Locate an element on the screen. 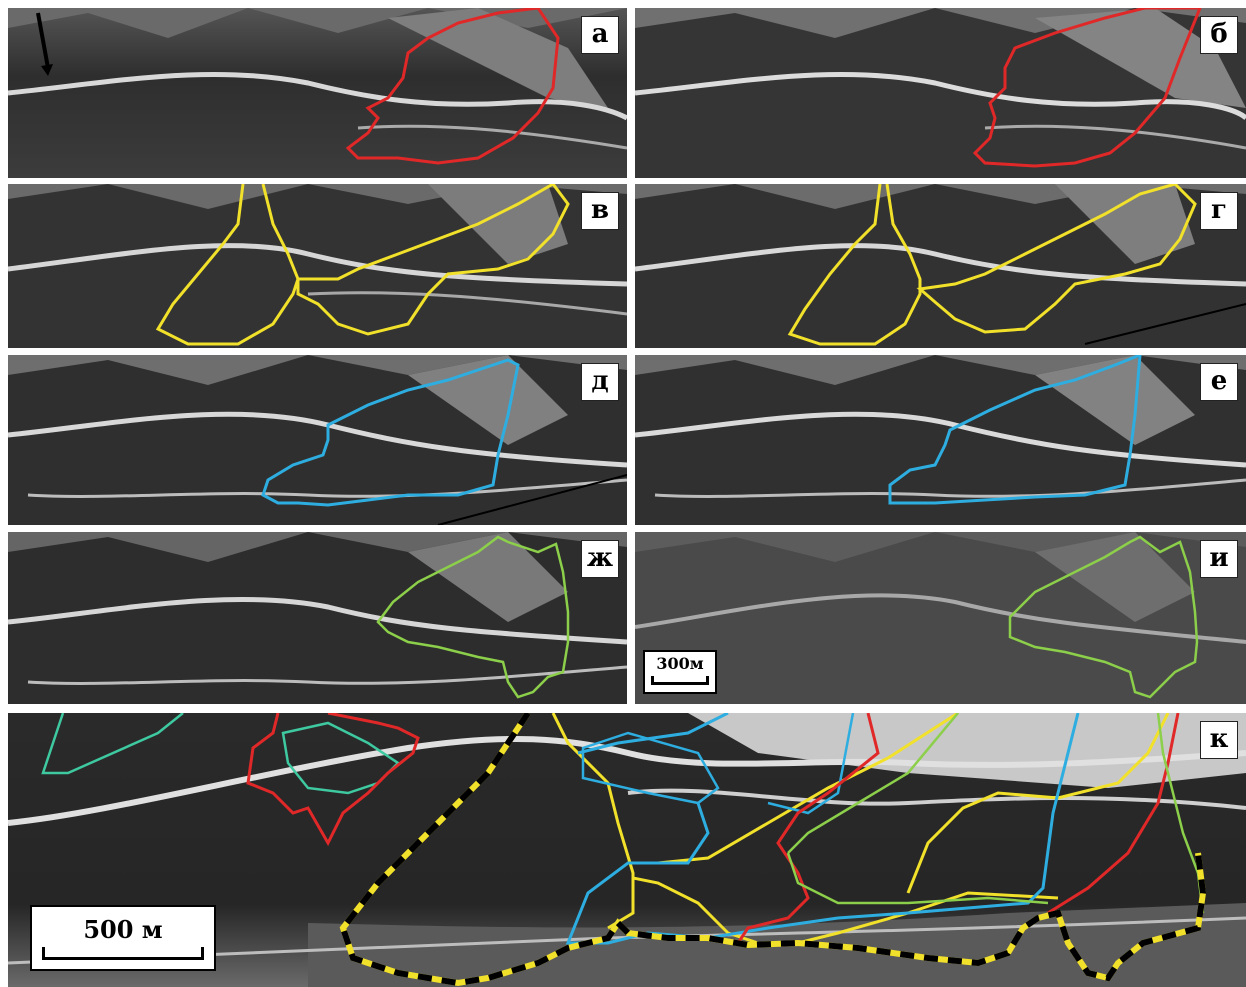 Image resolution: width=1246 pixels, height=987 pixels. panel-label-b: б is located at coordinates (1219, 35).